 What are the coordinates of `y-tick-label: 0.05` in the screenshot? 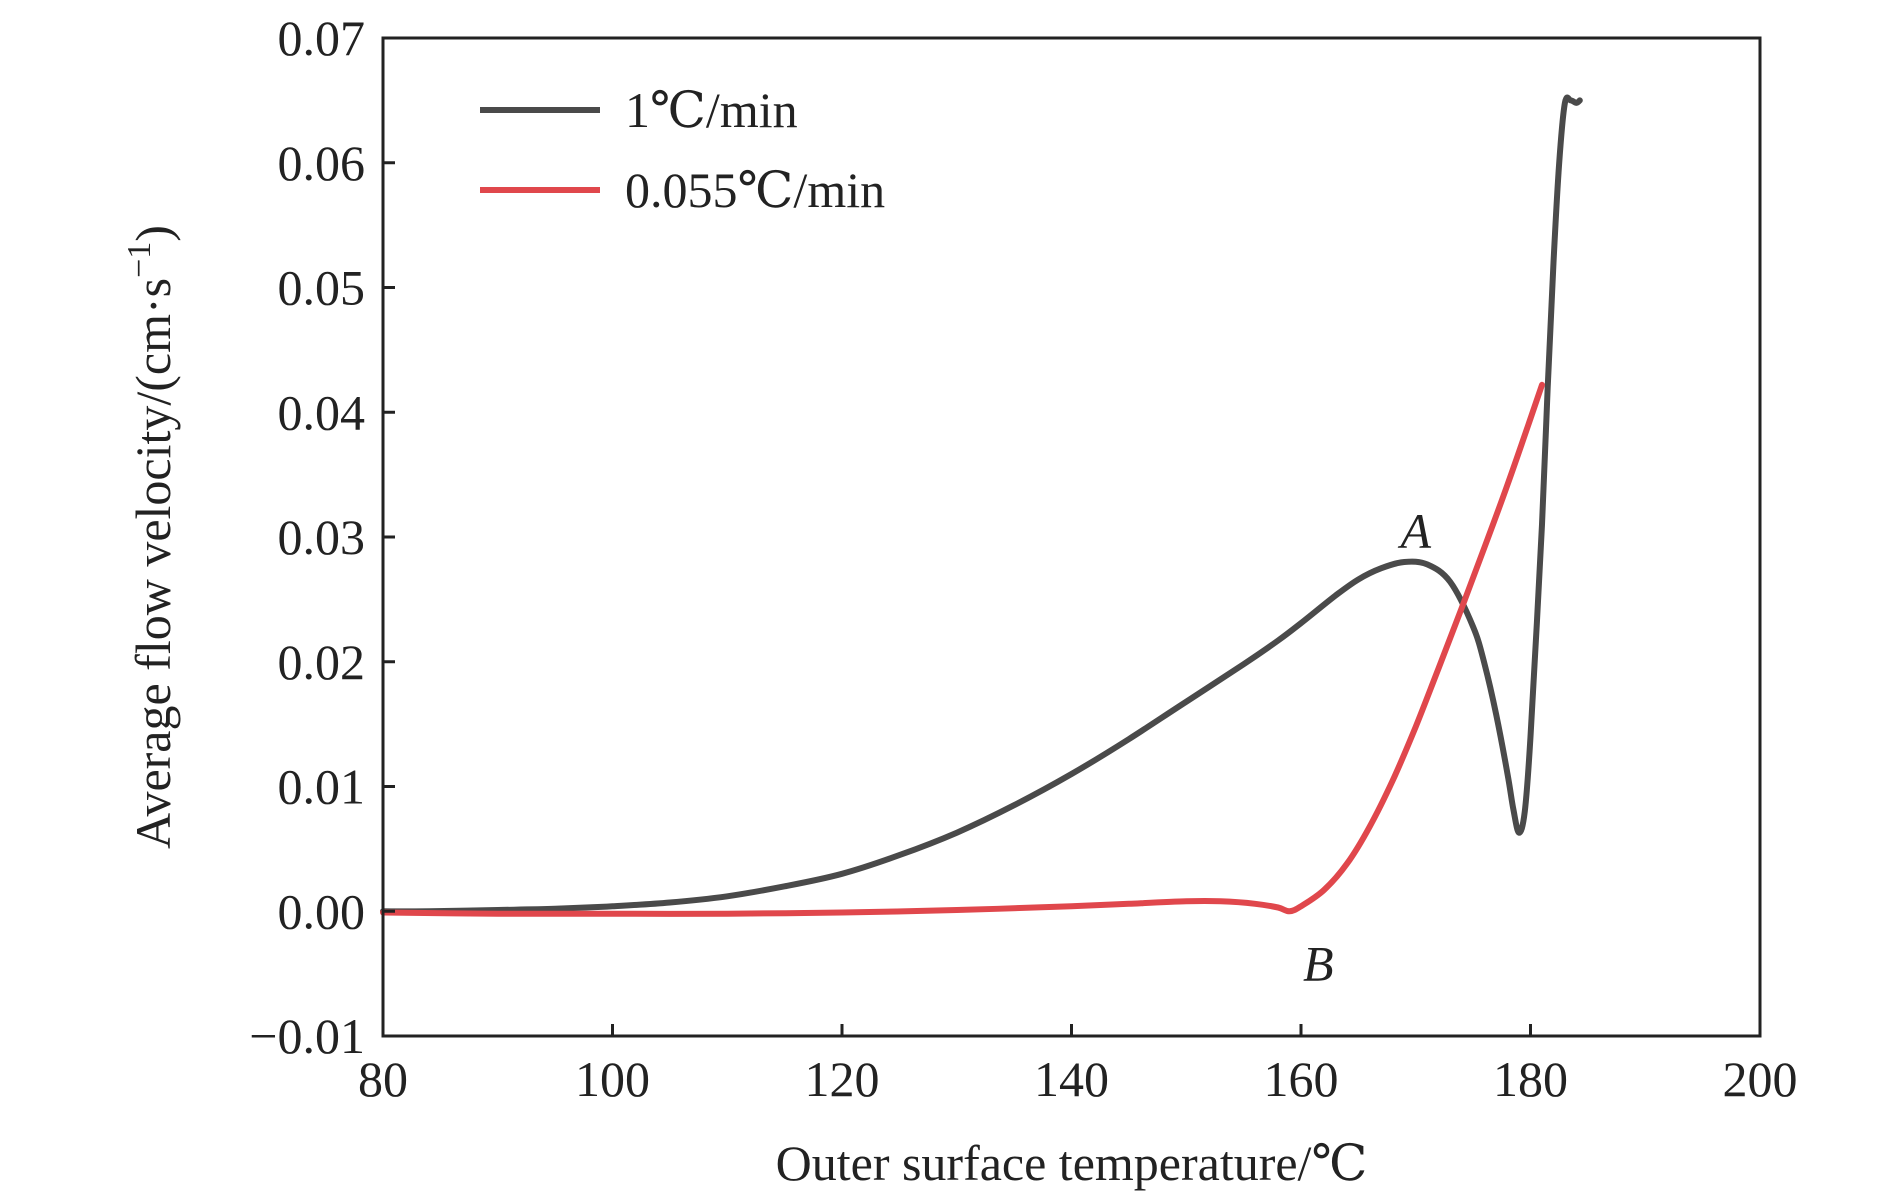 It's located at (322, 288).